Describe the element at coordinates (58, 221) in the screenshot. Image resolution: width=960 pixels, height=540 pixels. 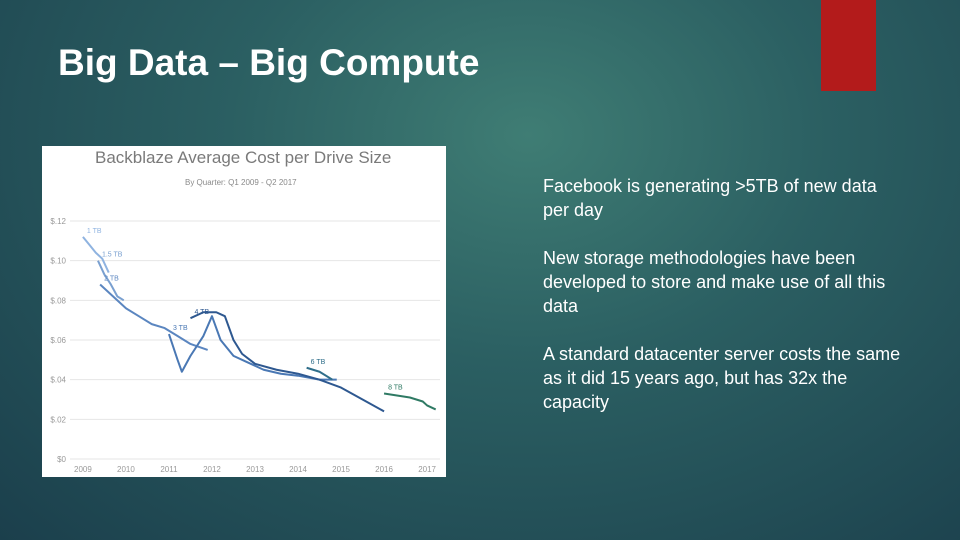
I see `y-tick-label: $.12` at that location.